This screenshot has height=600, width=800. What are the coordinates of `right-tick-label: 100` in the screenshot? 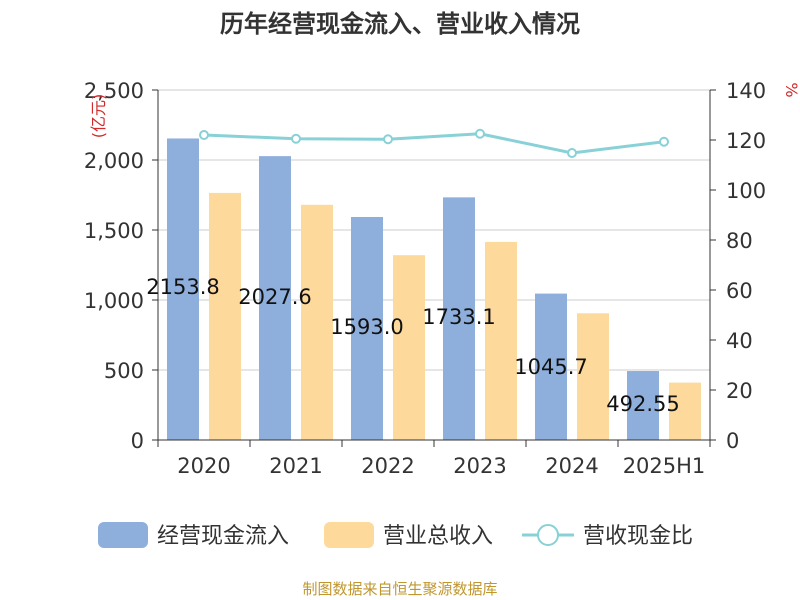 It's located at (746, 191).